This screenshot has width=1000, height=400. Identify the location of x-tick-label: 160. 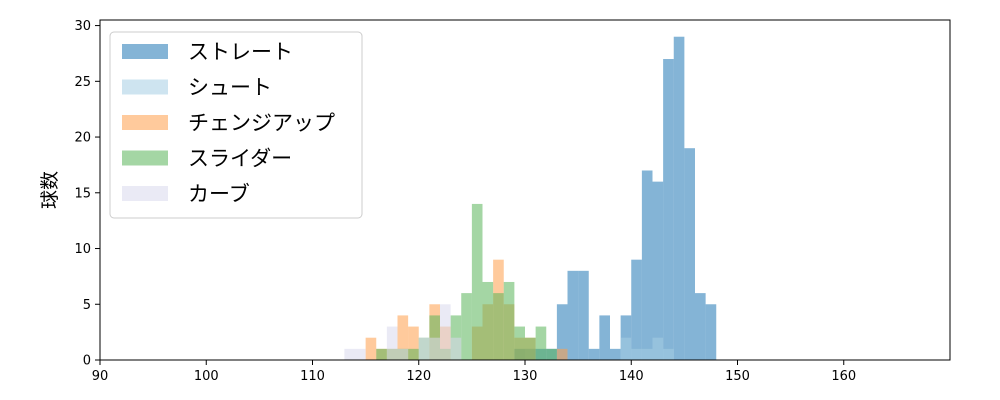
(843, 376).